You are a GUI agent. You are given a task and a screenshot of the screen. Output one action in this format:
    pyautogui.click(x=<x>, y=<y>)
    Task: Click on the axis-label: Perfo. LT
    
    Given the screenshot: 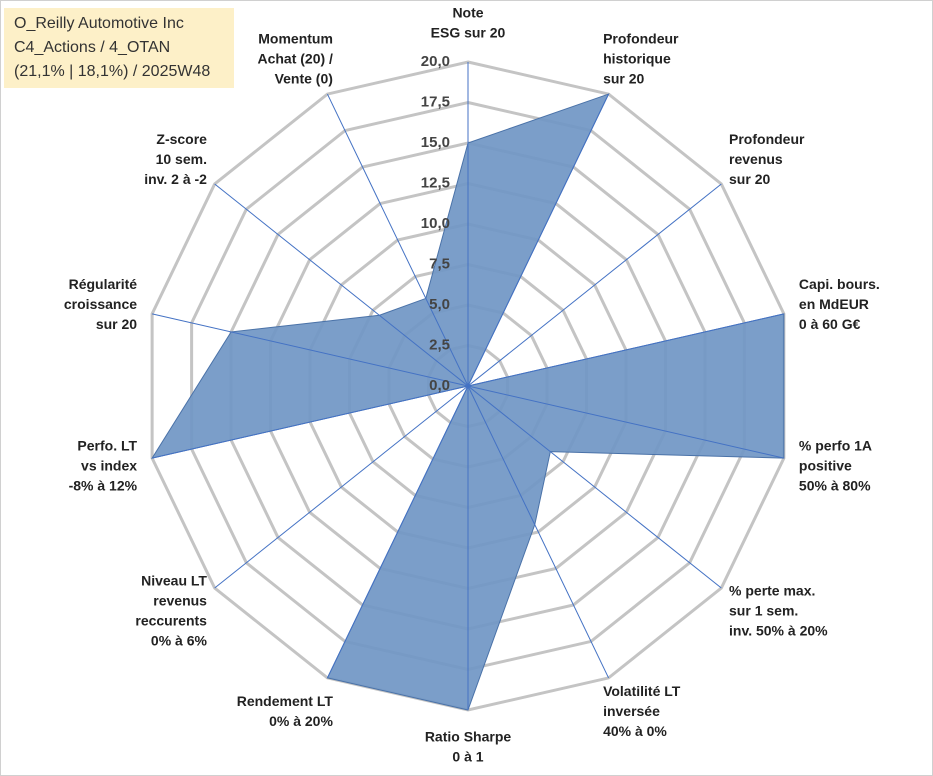 What is the action you would take?
    pyautogui.click(x=107, y=445)
    